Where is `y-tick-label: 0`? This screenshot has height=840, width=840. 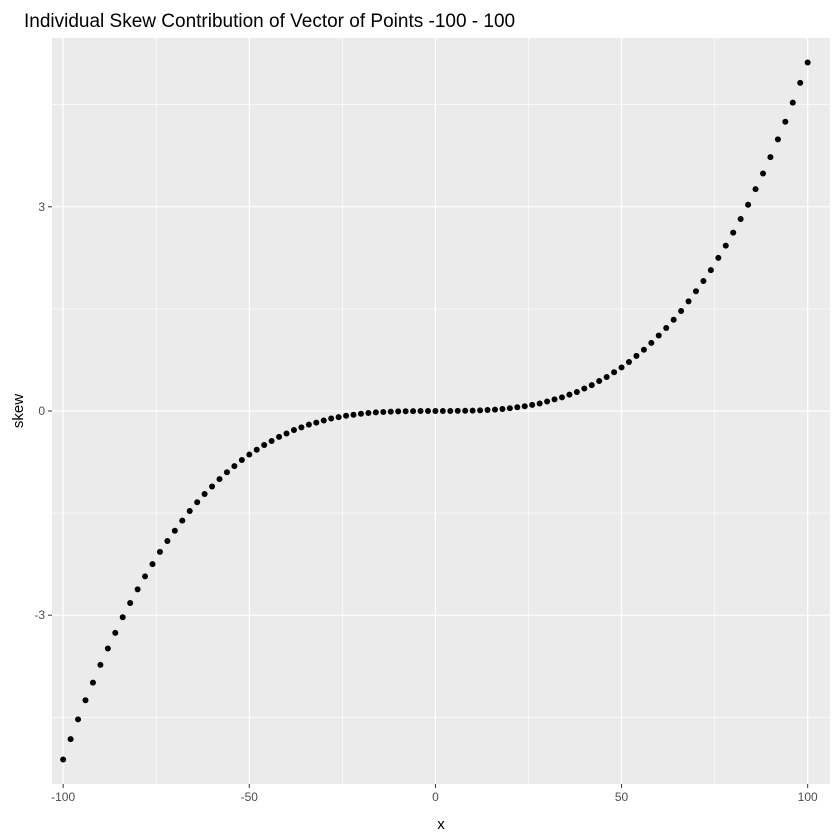 y-tick-label: 0 is located at coordinates (41, 411).